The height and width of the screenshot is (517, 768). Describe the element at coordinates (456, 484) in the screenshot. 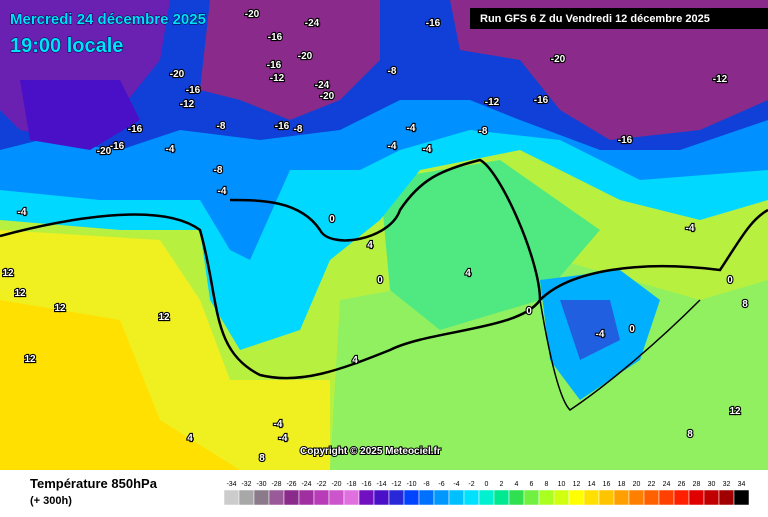

I see `colorbar-label: -4` at that location.